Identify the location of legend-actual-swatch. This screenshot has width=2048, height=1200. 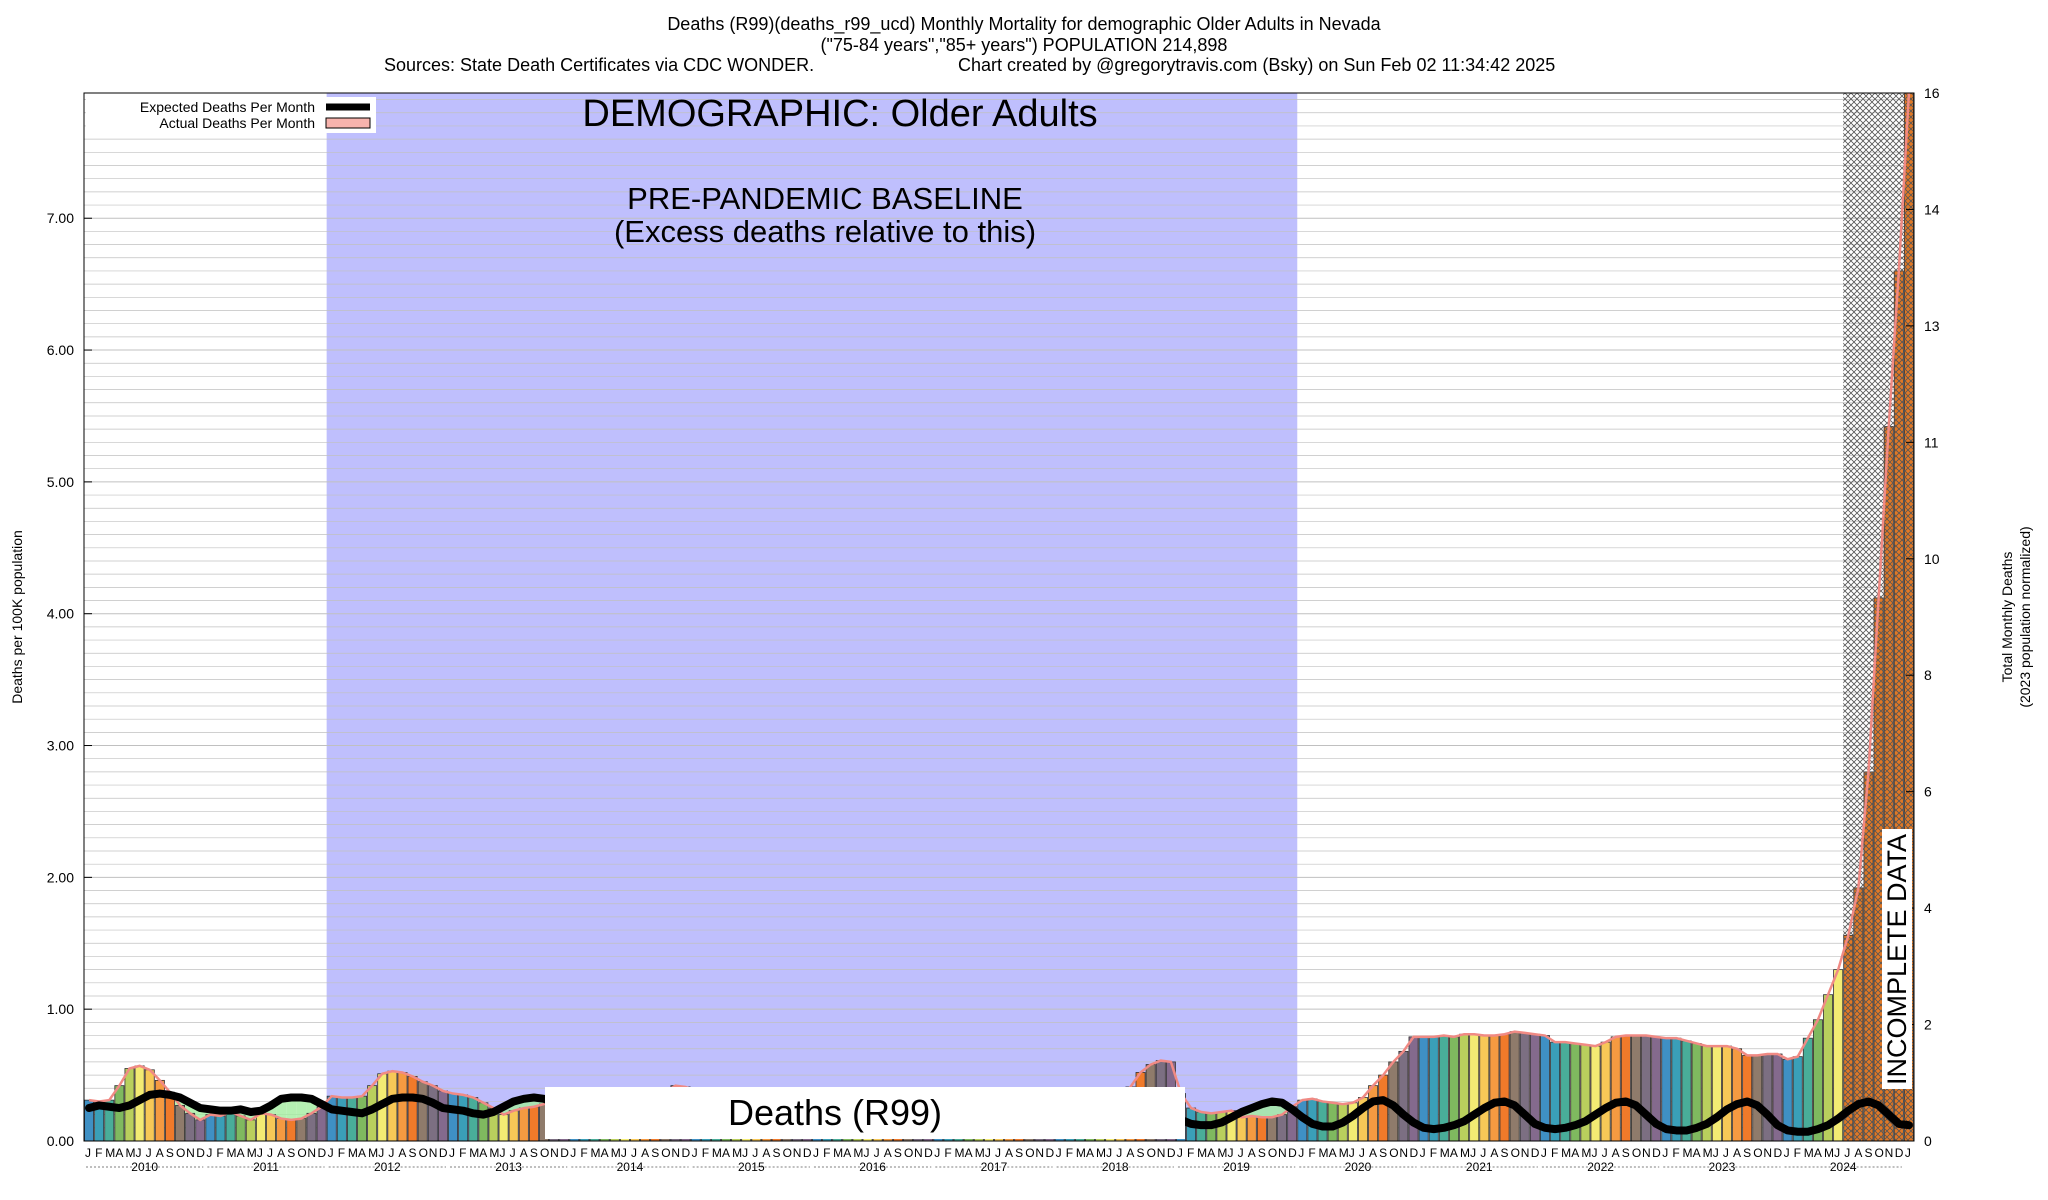
(348, 123).